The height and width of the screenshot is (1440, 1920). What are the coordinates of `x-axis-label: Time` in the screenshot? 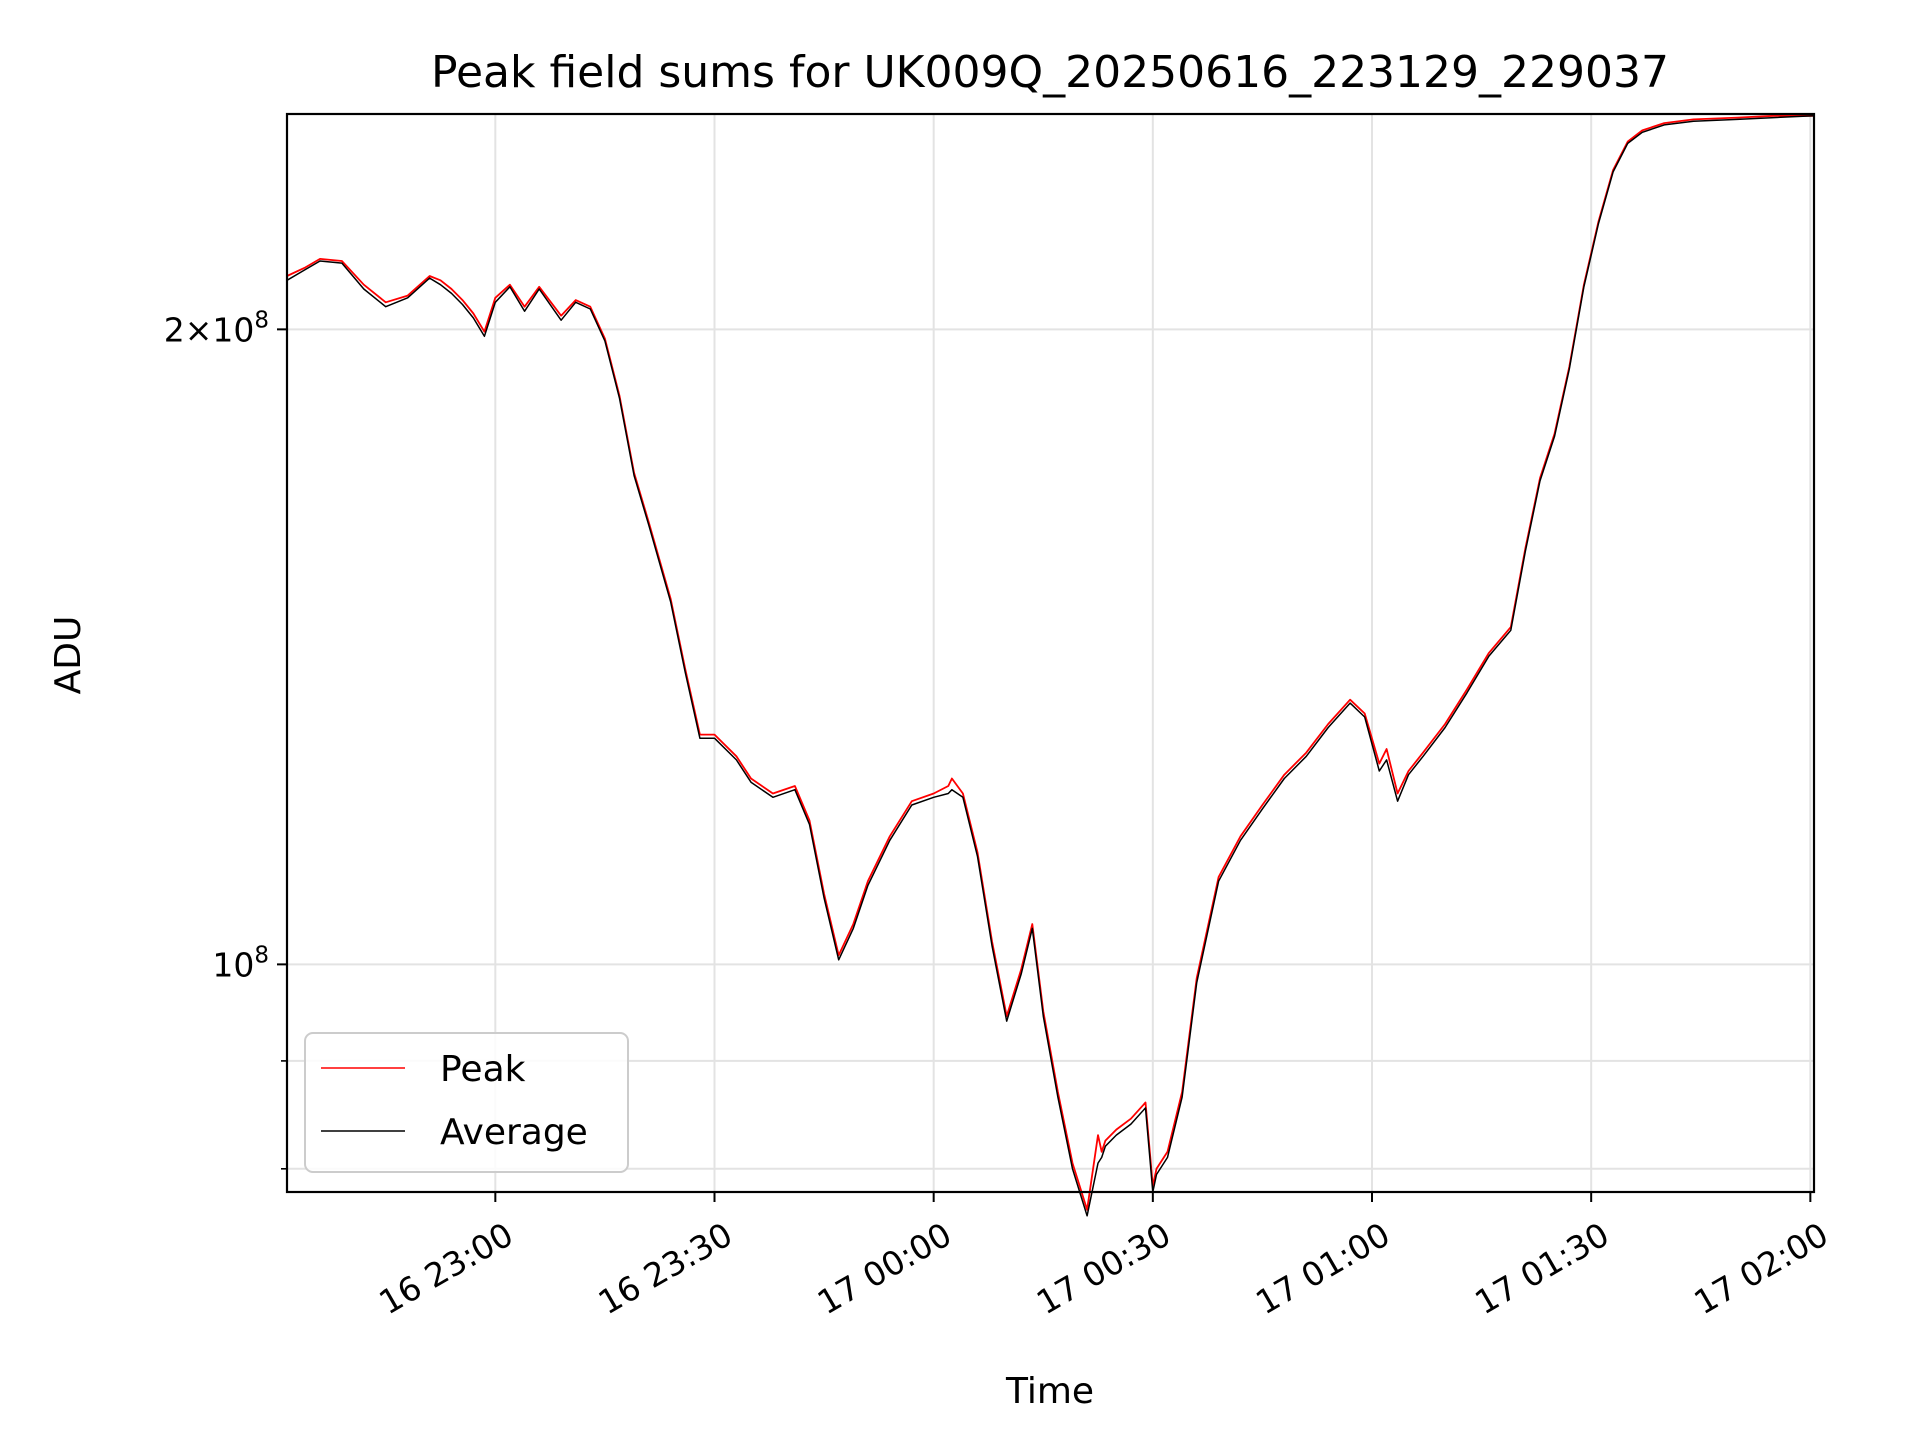 It's located at (1049, 1391).